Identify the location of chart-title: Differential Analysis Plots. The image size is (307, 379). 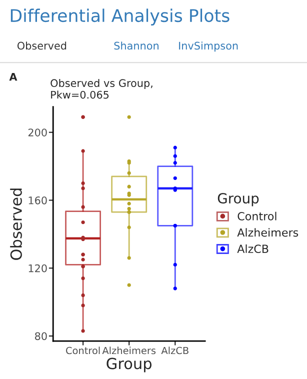
(120, 17).